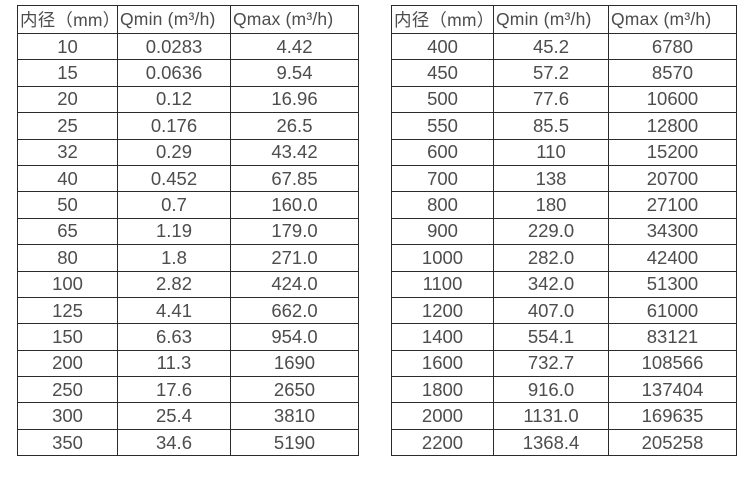 This screenshot has width=750, height=483. Describe the element at coordinates (174, 337) in the screenshot. I see `table-cell: 6.63` at that location.